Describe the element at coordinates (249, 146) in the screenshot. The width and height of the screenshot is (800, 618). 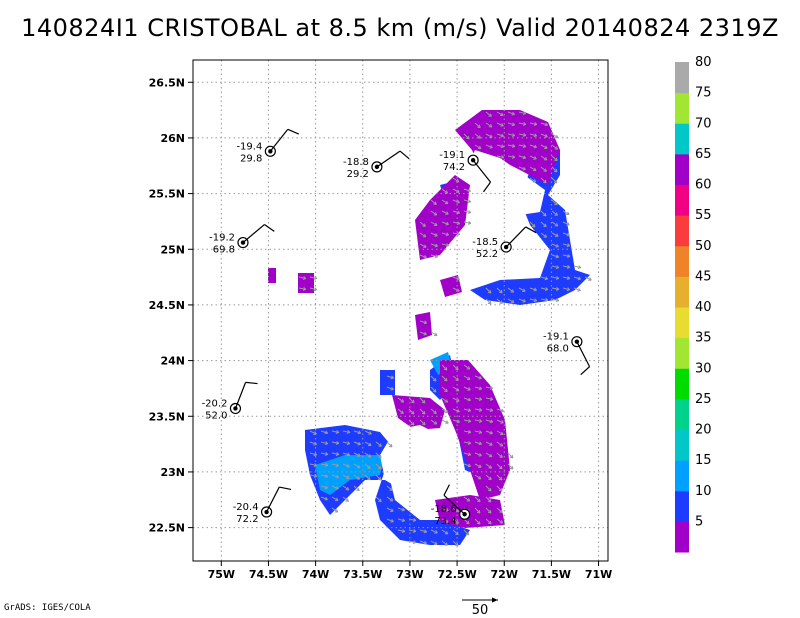
I see `station-temp: -19.4` at that location.